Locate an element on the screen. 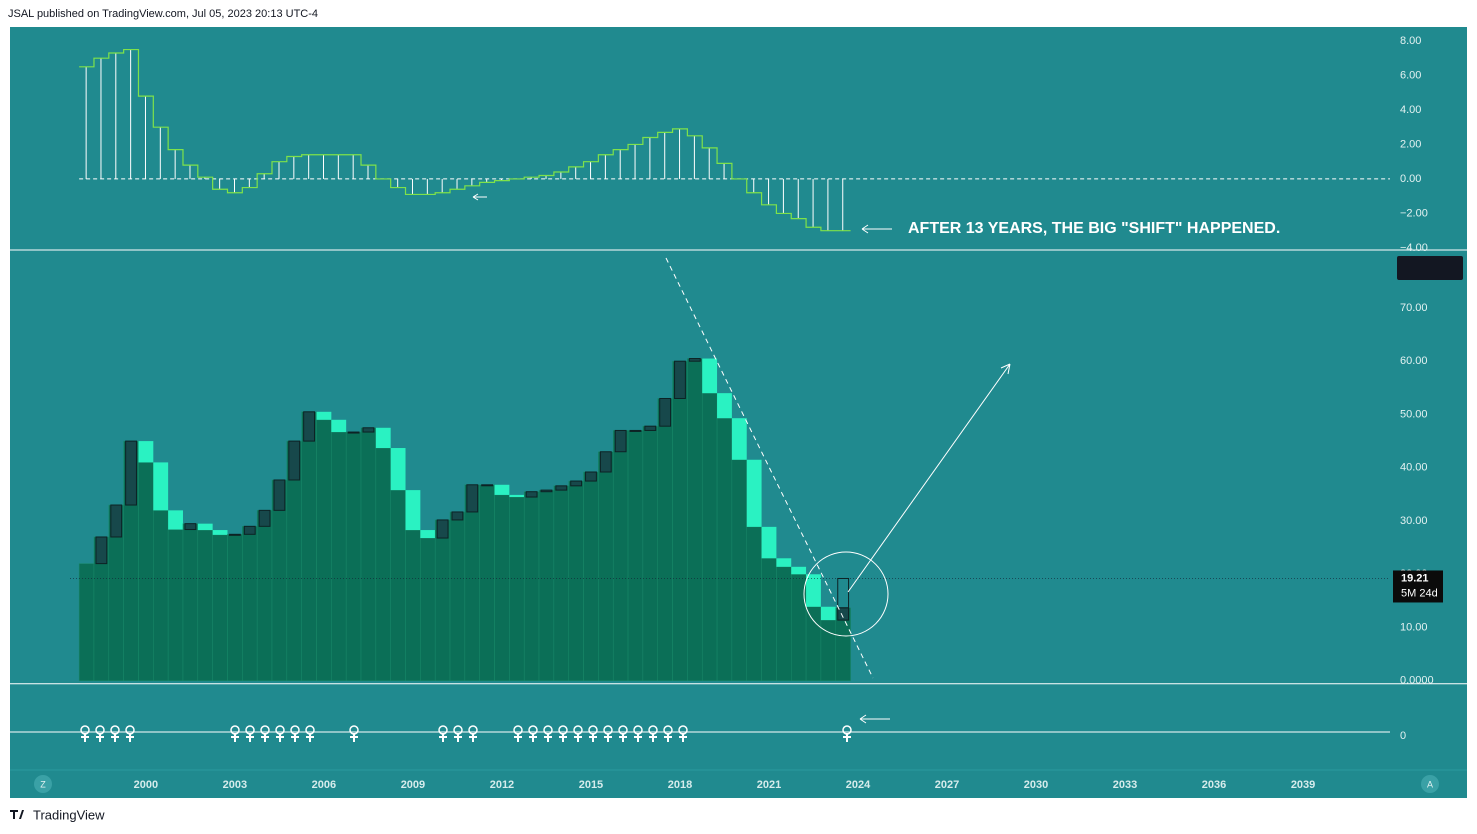 Image resolution: width=1477 pixels, height=834 pixels. x-tick-label: 2027 is located at coordinates (947, 785).